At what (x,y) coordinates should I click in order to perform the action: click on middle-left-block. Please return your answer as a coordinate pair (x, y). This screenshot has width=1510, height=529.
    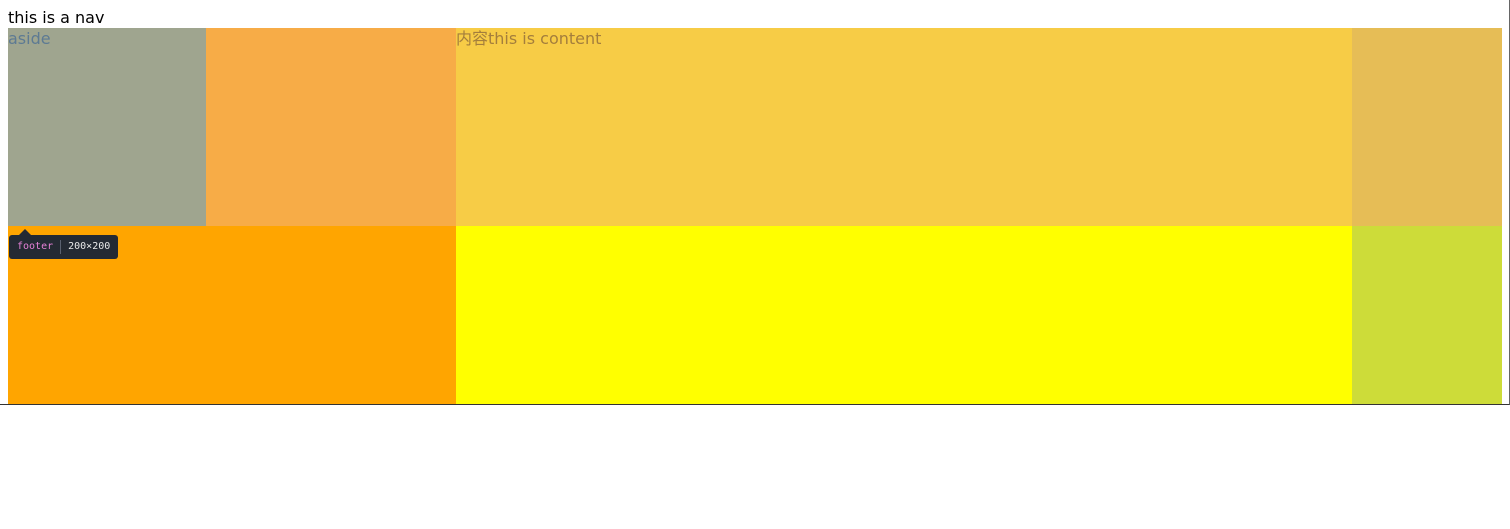
    Looking at the image, I should click on (331, 127).